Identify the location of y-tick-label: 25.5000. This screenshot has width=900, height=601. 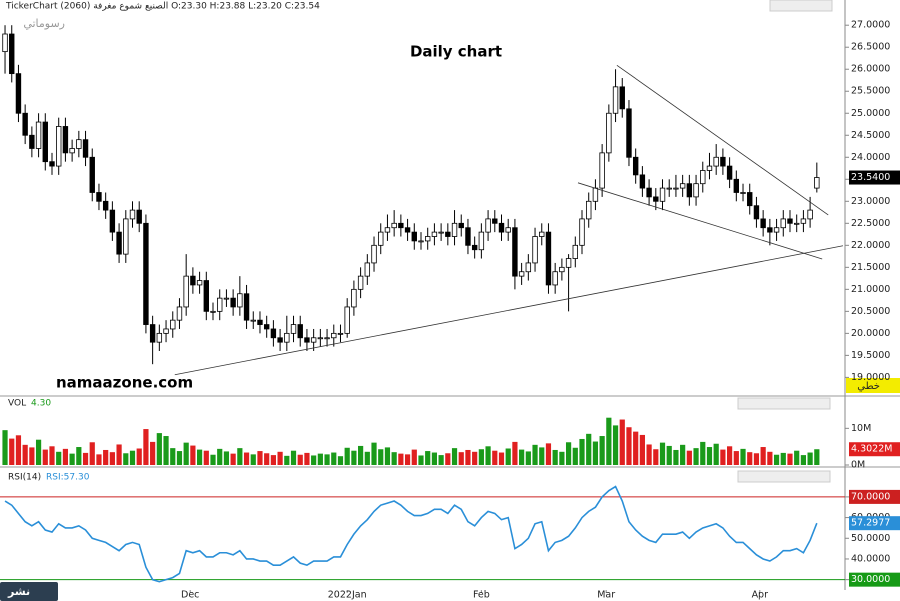
(870, 91).